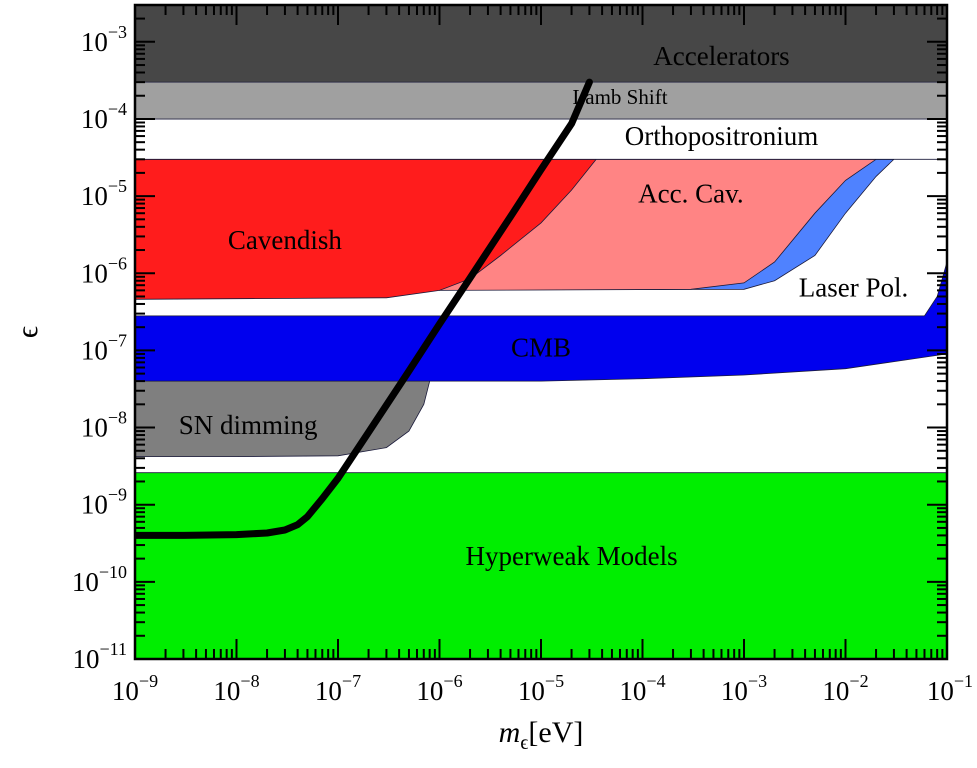  I want to click on x-tick-label: 10⁻⁵, so click(541, 688).